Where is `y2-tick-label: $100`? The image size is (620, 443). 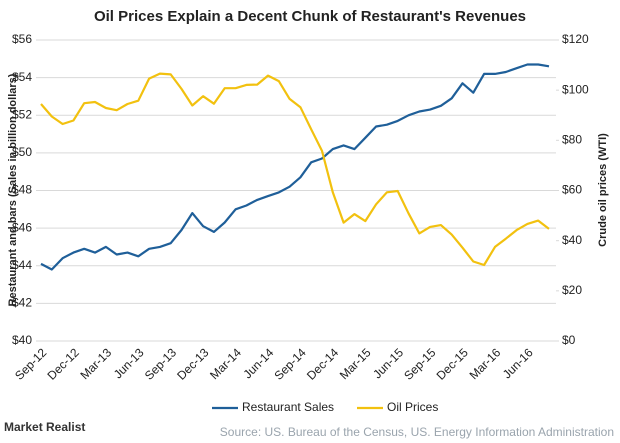
y2-tick-label: $100 is located at coordinates (575, 89).